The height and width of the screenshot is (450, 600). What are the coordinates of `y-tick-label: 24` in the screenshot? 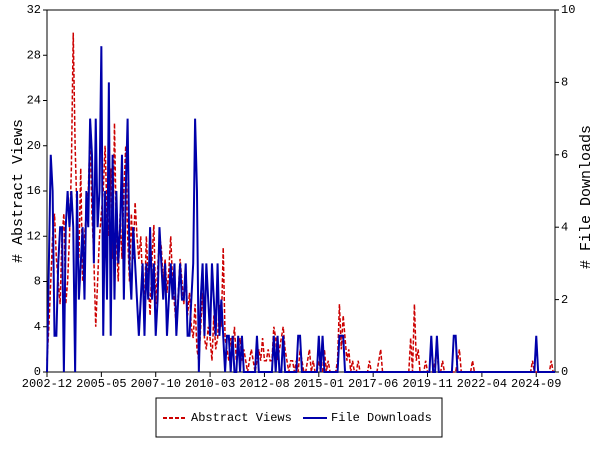 It's located at (34, 101).